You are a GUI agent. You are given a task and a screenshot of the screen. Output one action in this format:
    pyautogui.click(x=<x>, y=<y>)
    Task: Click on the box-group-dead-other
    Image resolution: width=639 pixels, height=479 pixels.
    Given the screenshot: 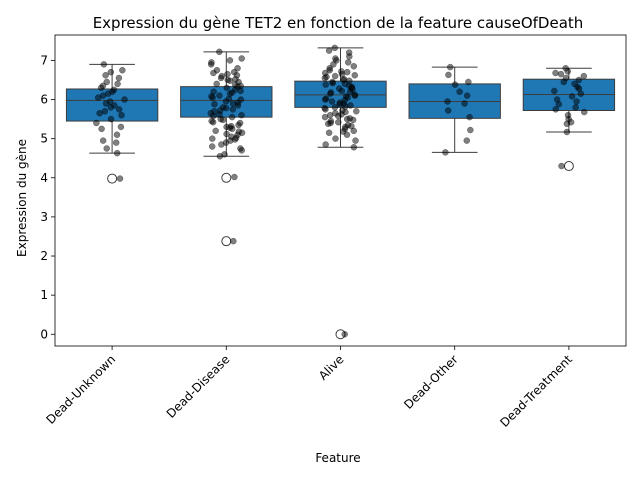 What is the action you would take?
    pyautogui.click(x=454, y=109)
    